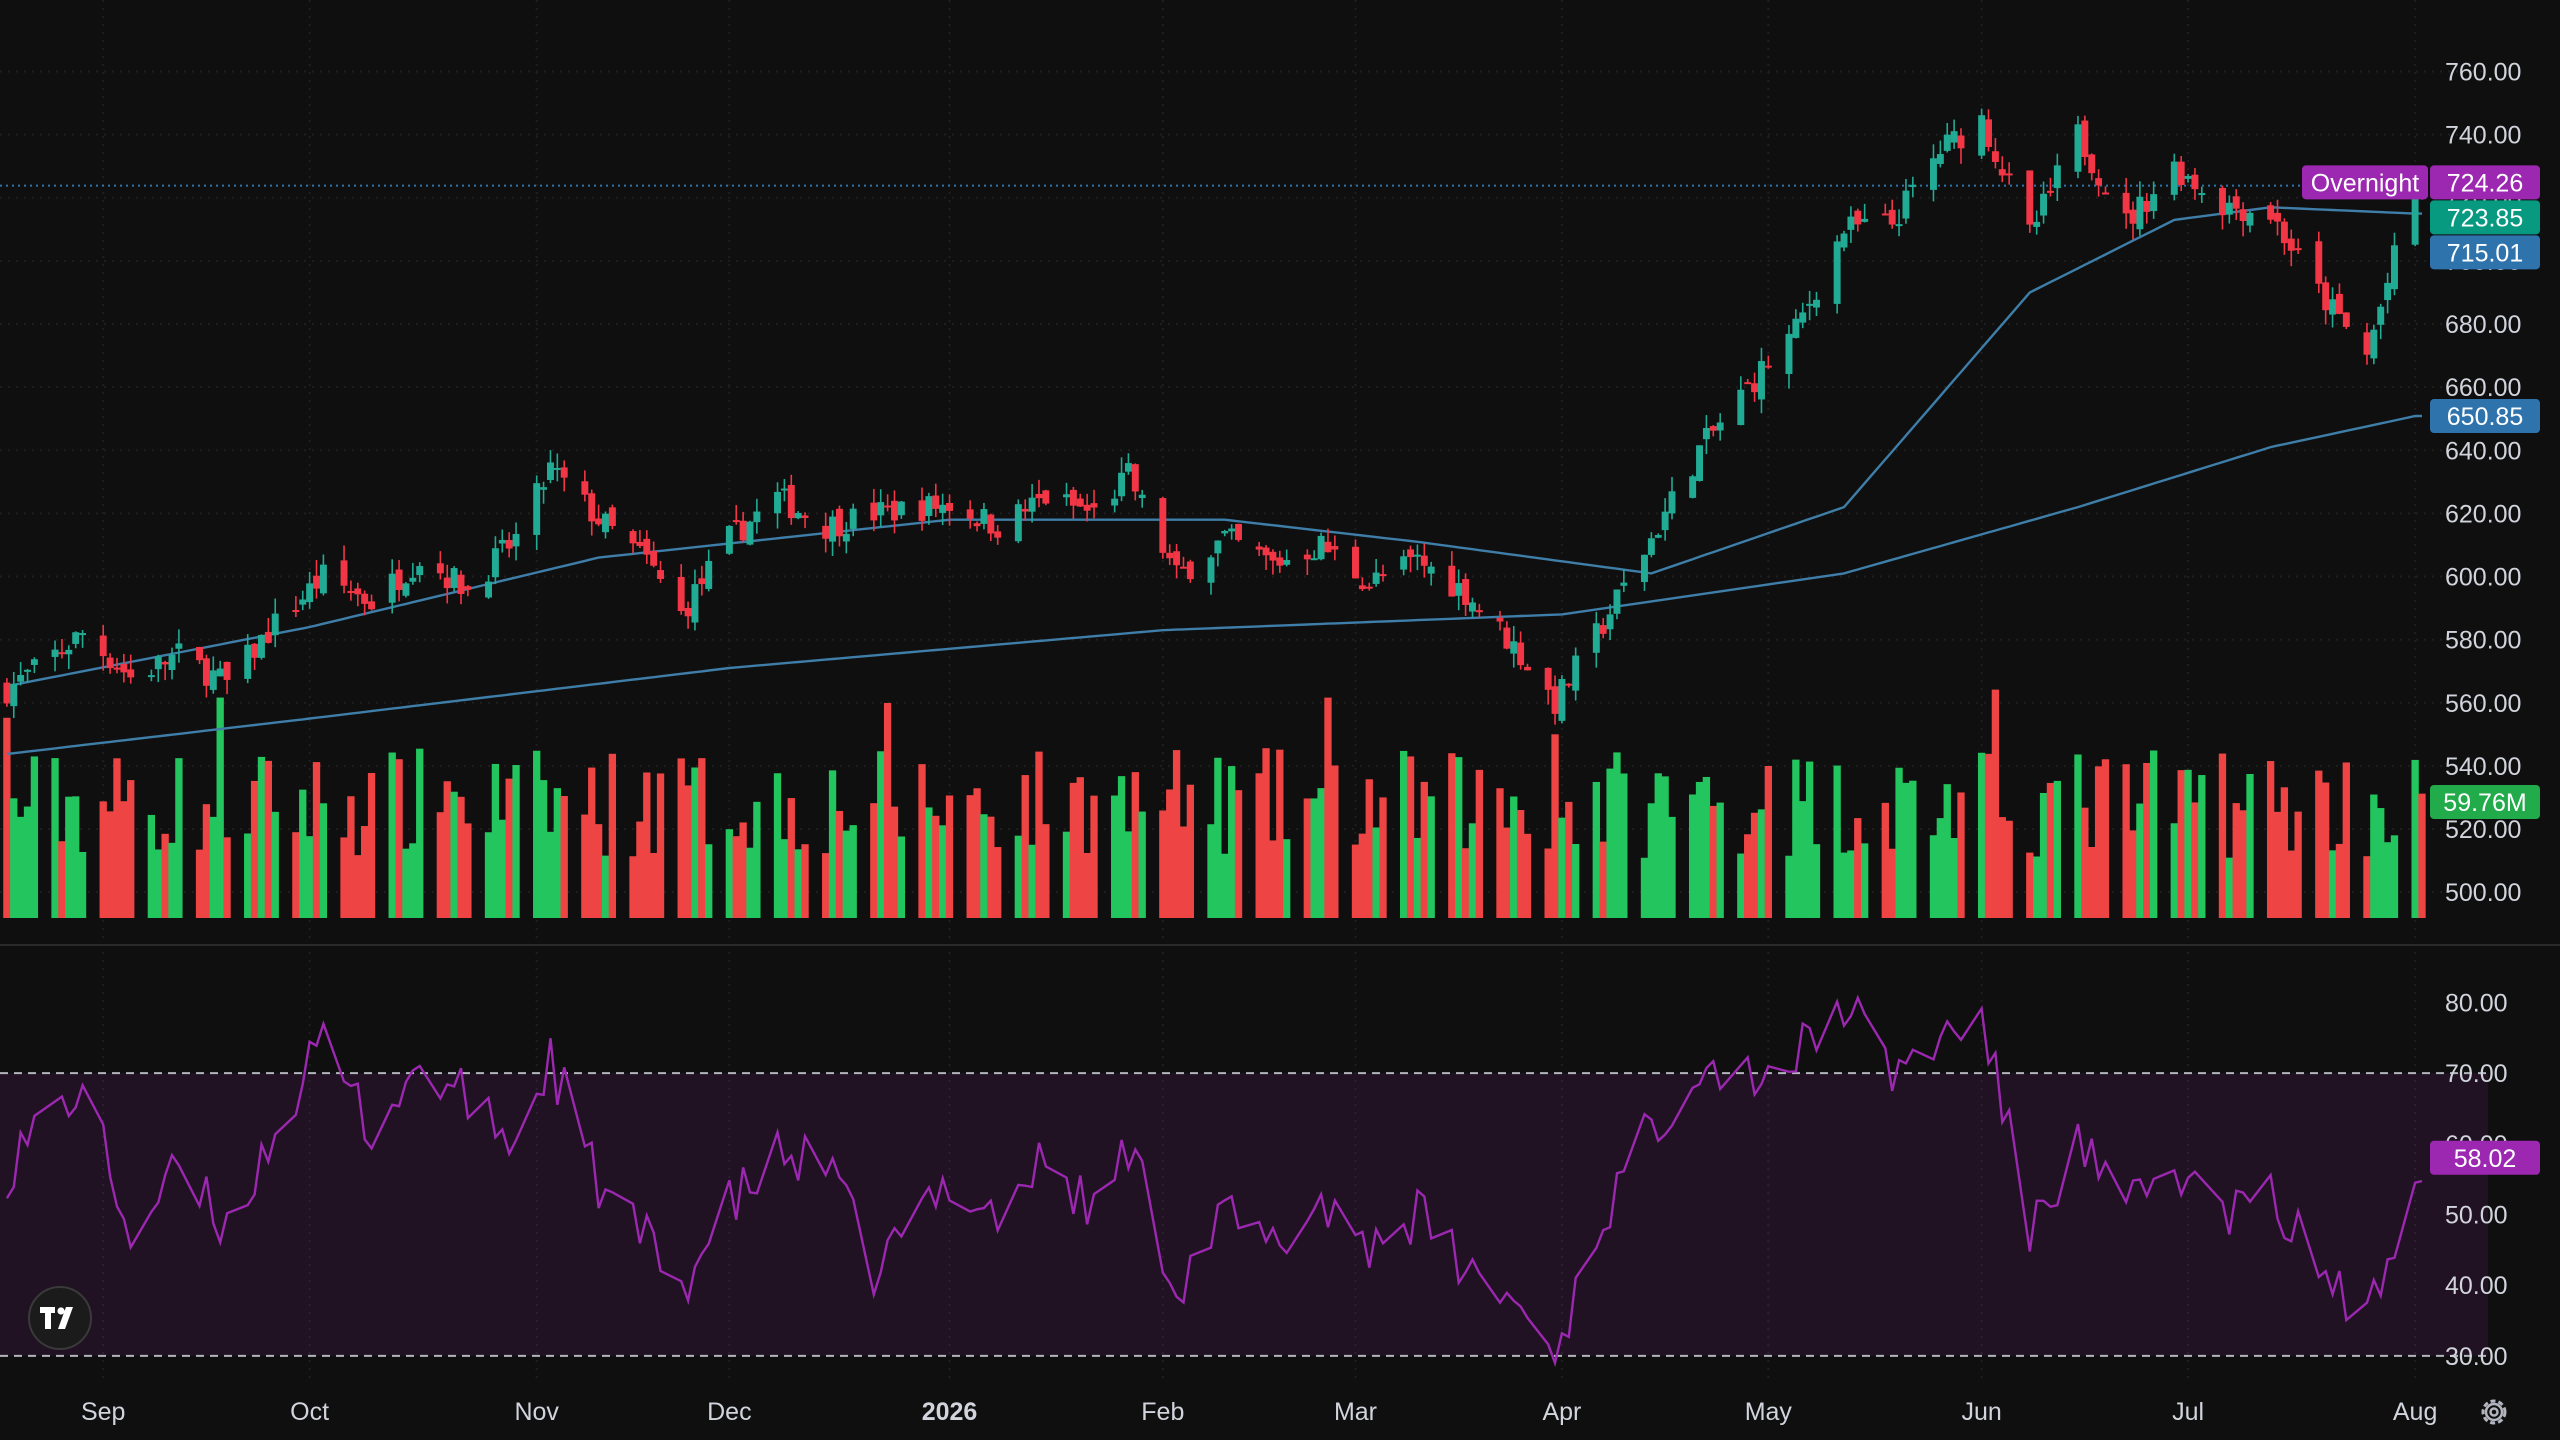 The image size is (2560, 1440). I want to click on last-price-badge-bg, so click(2485, 217).